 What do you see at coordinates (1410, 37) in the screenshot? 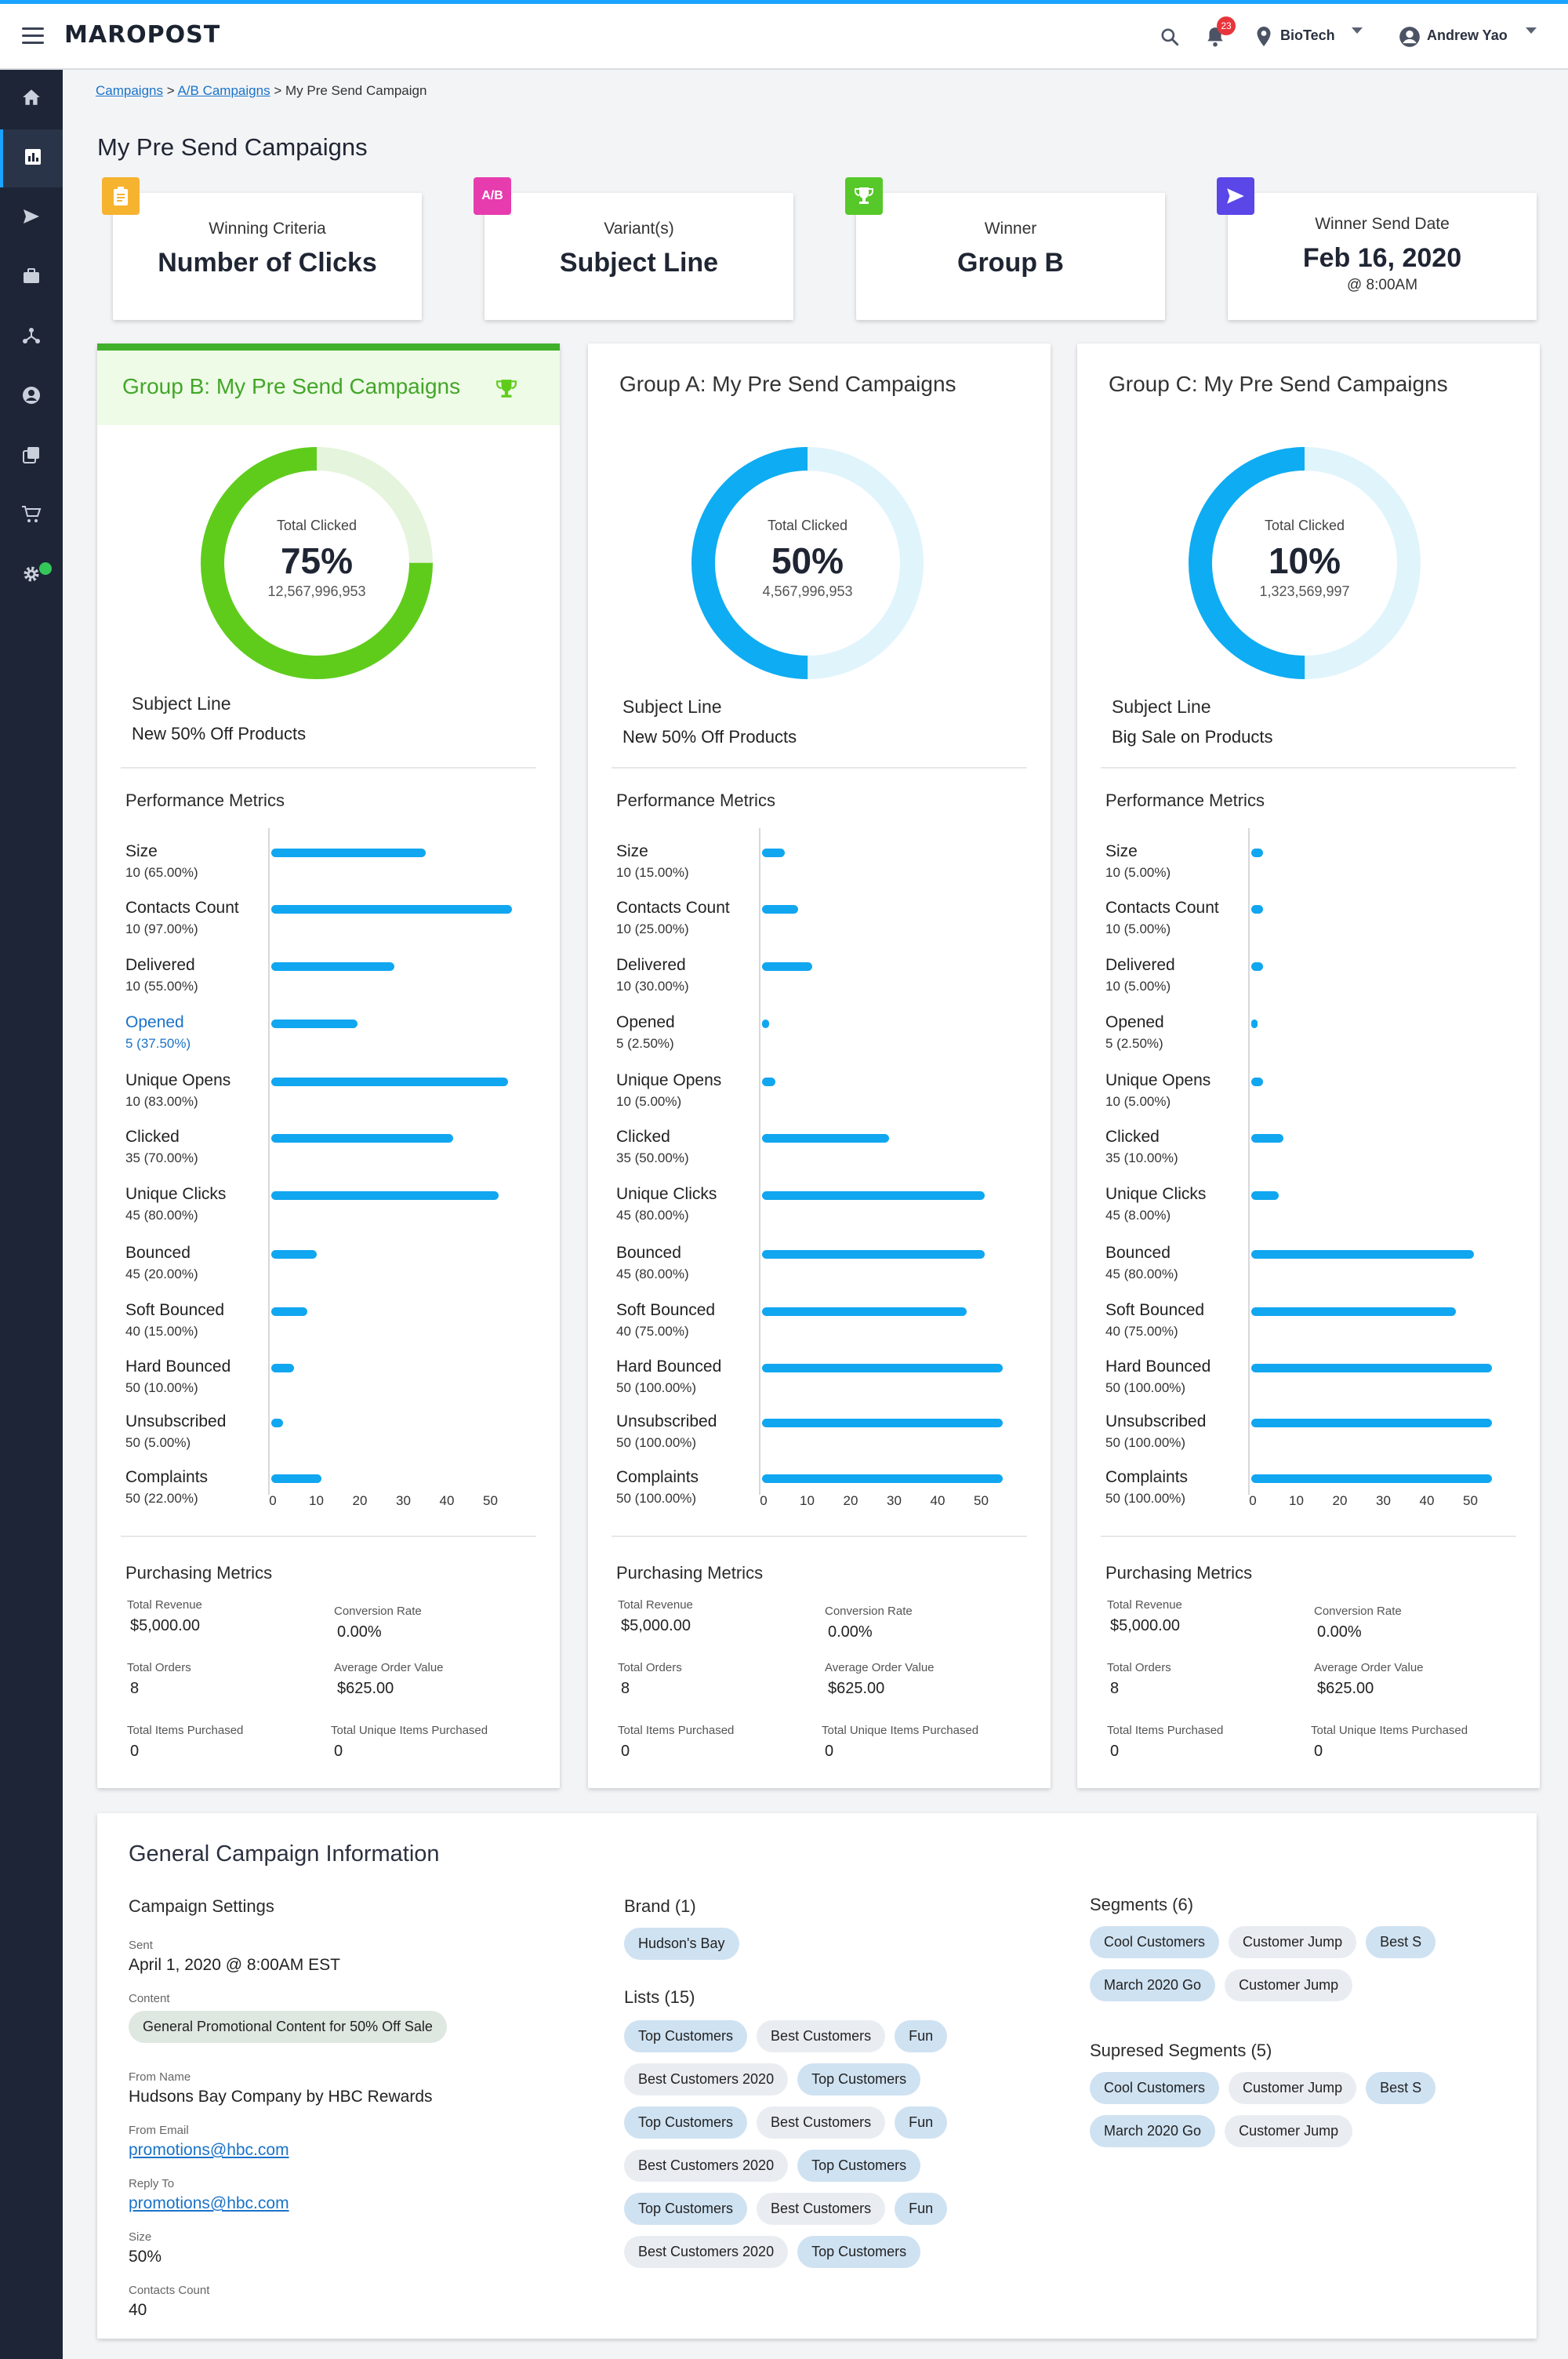
I see `user-avatar-icon` at bounding box center [1410, 37].